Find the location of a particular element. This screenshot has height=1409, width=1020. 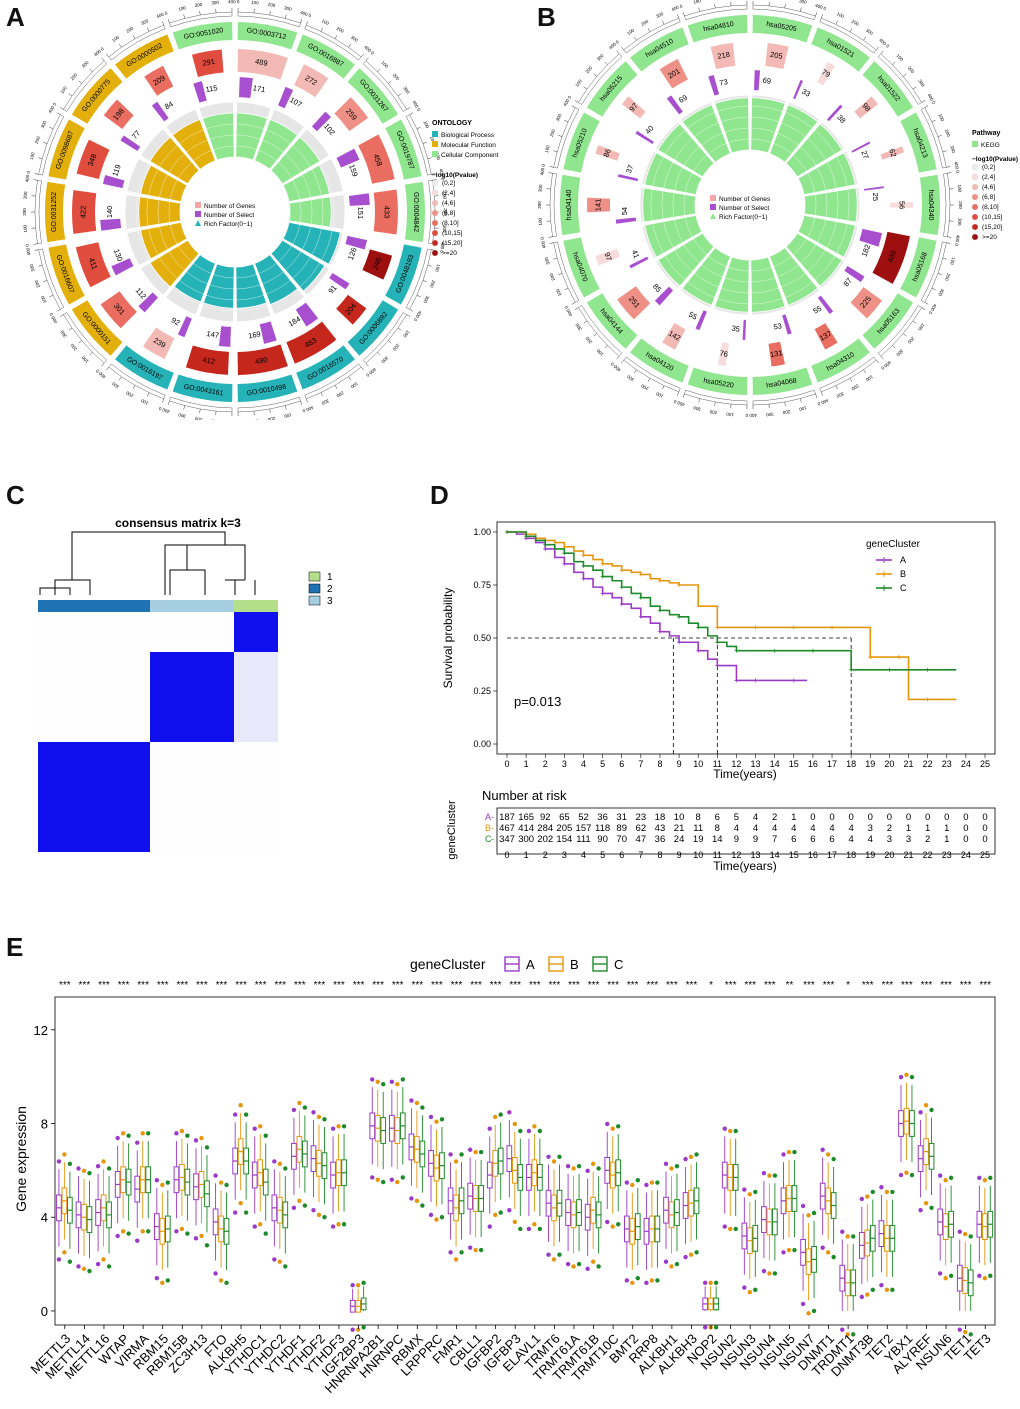

risk-row-sep: - is located at coordinates (492, 817).